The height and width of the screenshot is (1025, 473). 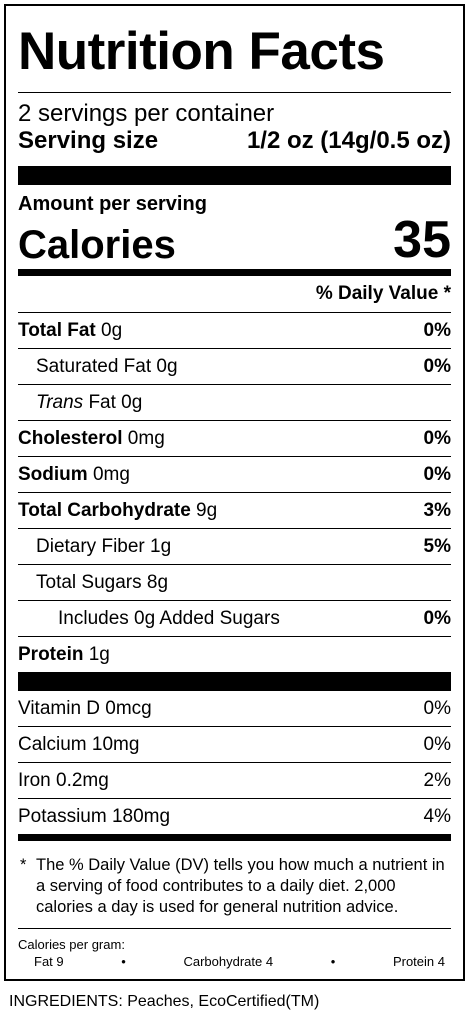 What do you see at coordinates (234, 582) in the screenshot?
I see `nutrient-row-total-sugars: Total Sugars 8g` at bounding box center [234, 582].